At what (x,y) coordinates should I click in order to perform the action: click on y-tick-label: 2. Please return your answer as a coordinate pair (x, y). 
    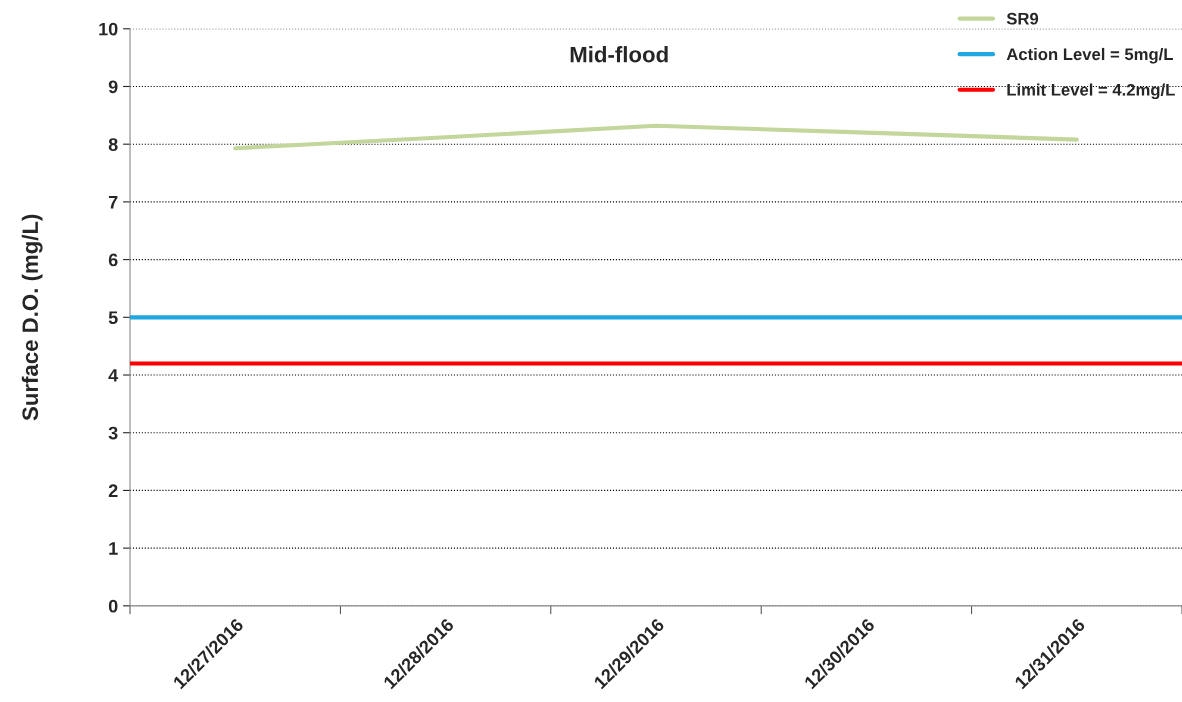
    Looking at the image, I should click on (113, 490).